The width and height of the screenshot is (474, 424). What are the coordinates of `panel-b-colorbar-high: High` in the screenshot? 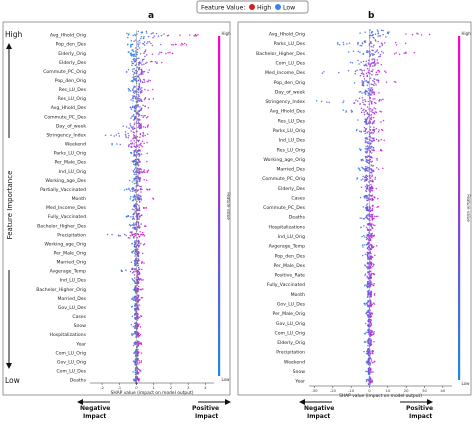 It's located at (467, 33).